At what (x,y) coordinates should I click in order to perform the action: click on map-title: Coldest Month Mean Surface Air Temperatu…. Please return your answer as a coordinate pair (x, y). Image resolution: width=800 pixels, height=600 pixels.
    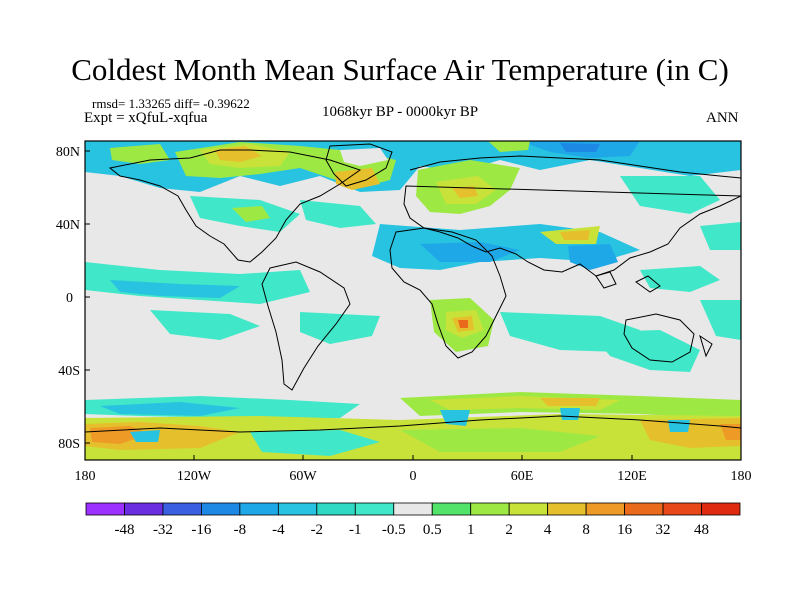
    Looking at the image, I should click on (400, 69).